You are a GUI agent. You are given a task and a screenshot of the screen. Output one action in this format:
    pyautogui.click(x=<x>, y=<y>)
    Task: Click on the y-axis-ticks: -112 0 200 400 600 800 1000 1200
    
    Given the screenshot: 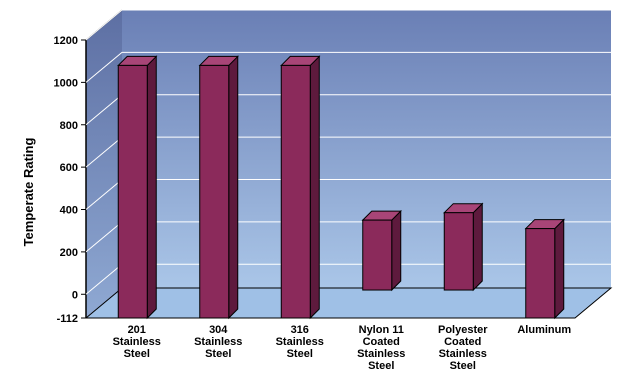 What is the action you would take?
    pyautogui.click(x=70, y=180)
    